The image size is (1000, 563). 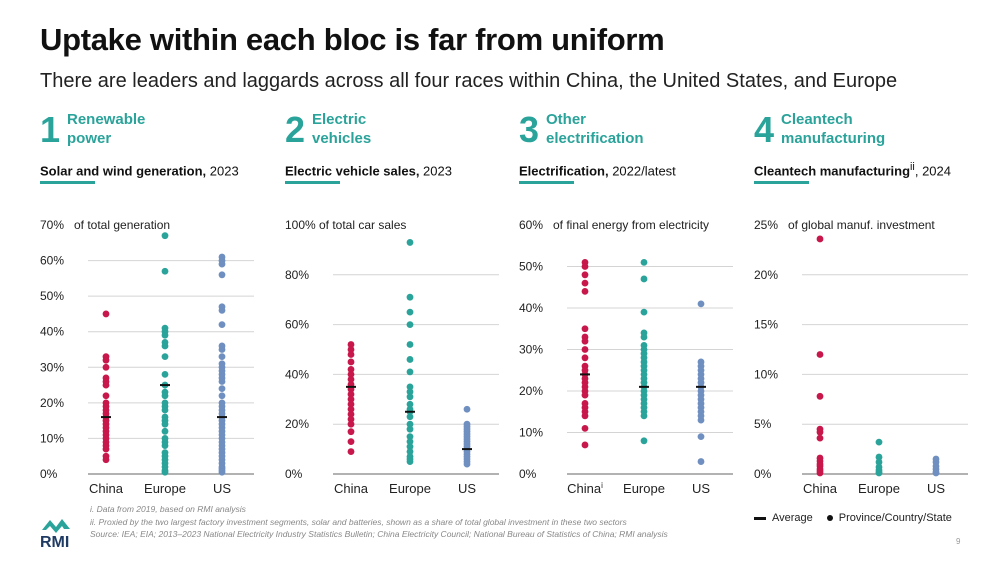 I want to click on page-number: 9, so click(x=958, y=541).